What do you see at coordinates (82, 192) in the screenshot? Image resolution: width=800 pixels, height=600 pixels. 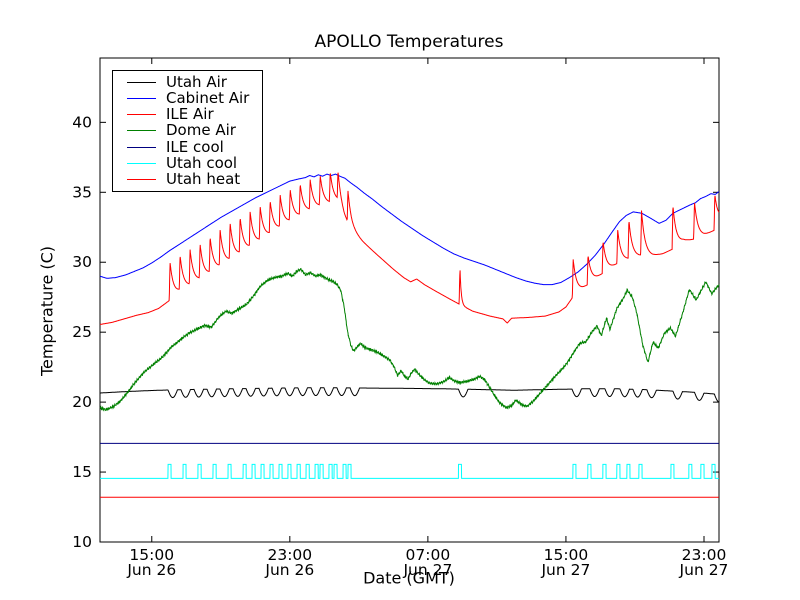 I see `y-tick-label: 35` at bounding box center [82, 192].